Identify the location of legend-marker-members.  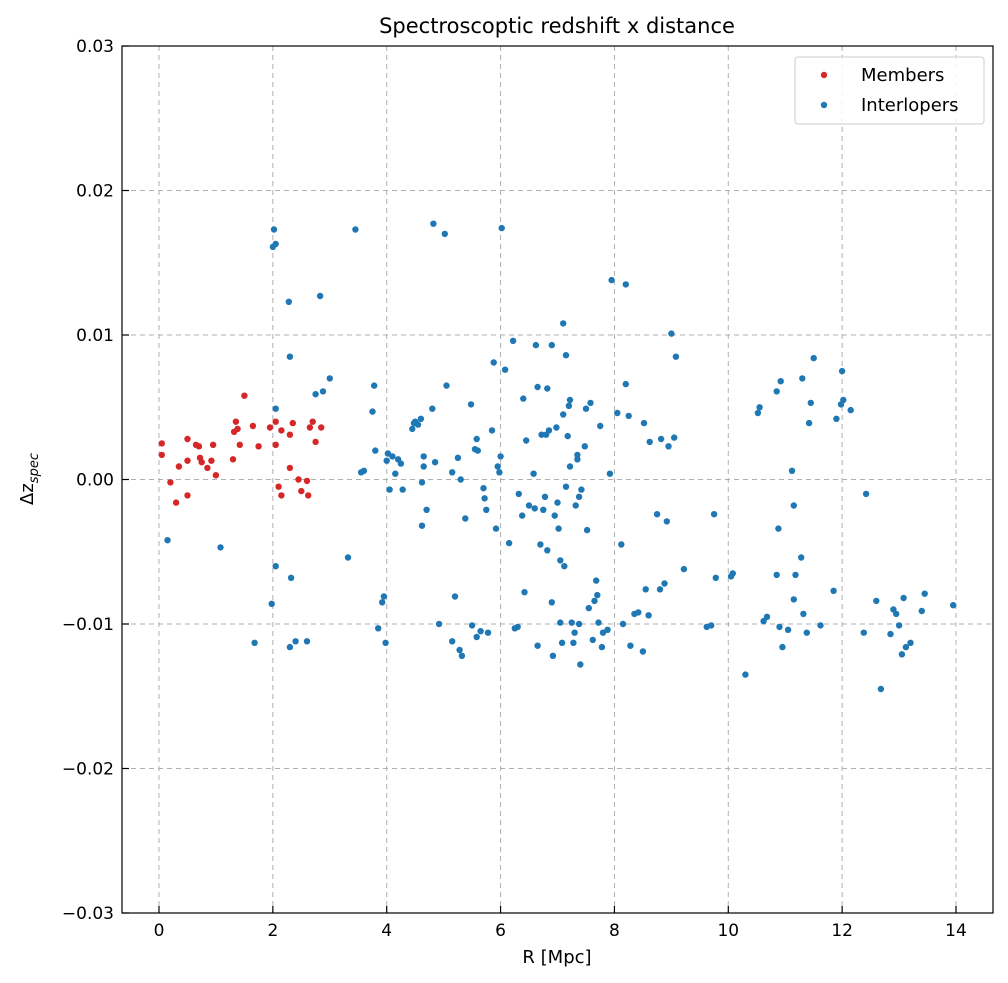
(824, 75).